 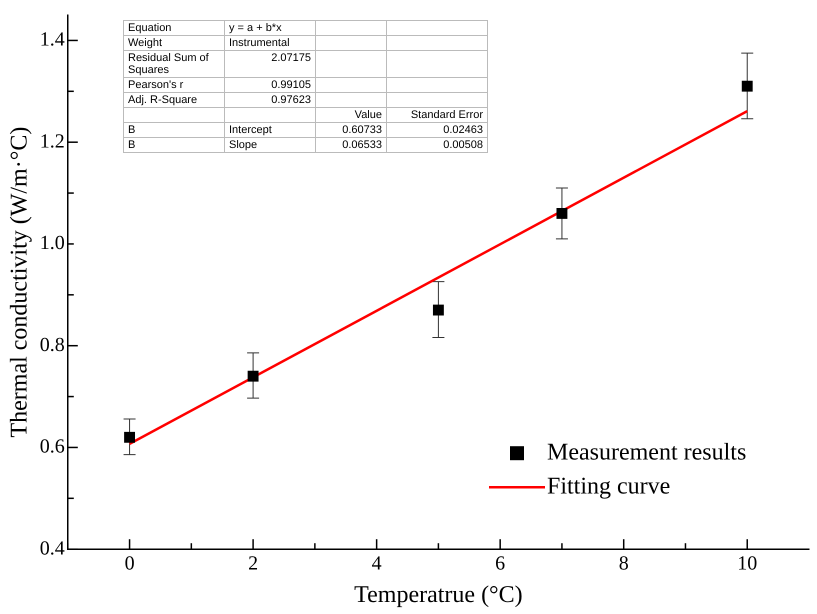 I want to click on annotation: Value, so click(x=351, y=115).